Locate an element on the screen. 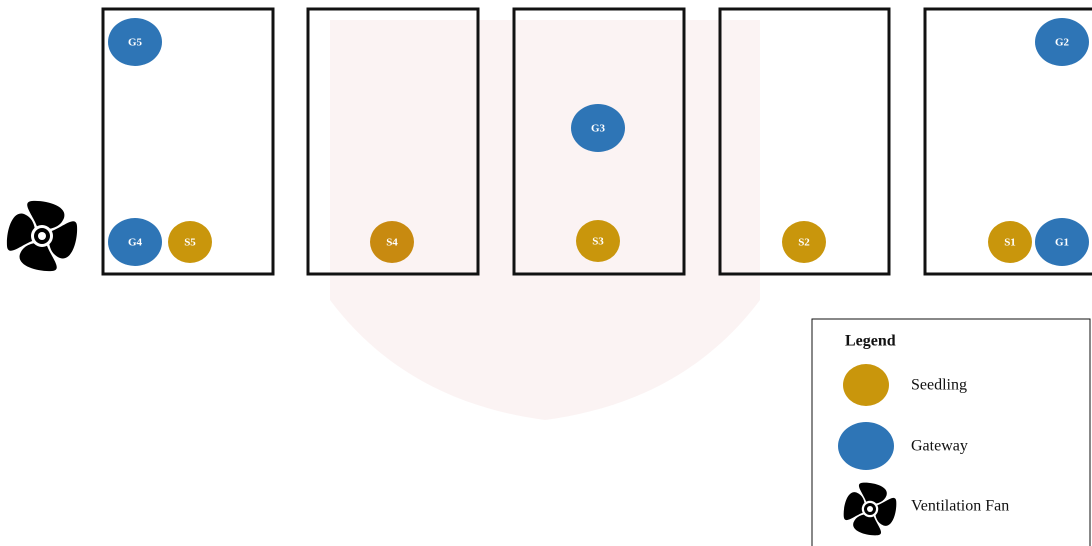 Image resolution: width=1092 pixels, height=546 pixels. seedling-label: S4 is located at coordinates (392, 243).